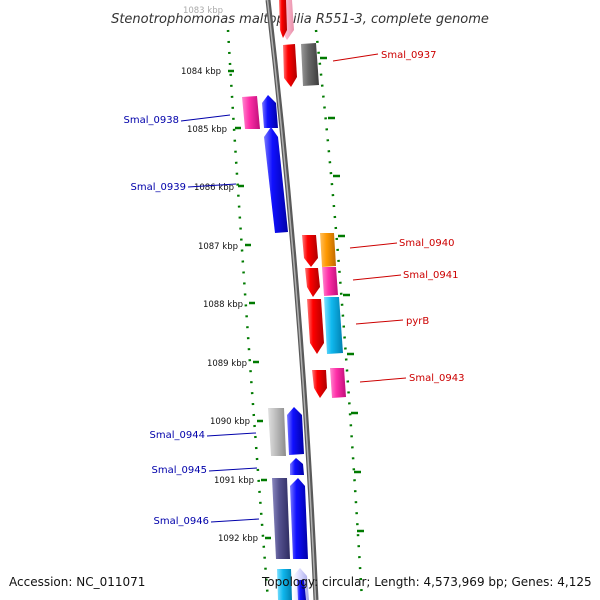  I want to click on gene-label-smal-0945: Smal_0945, so click(179, 470).